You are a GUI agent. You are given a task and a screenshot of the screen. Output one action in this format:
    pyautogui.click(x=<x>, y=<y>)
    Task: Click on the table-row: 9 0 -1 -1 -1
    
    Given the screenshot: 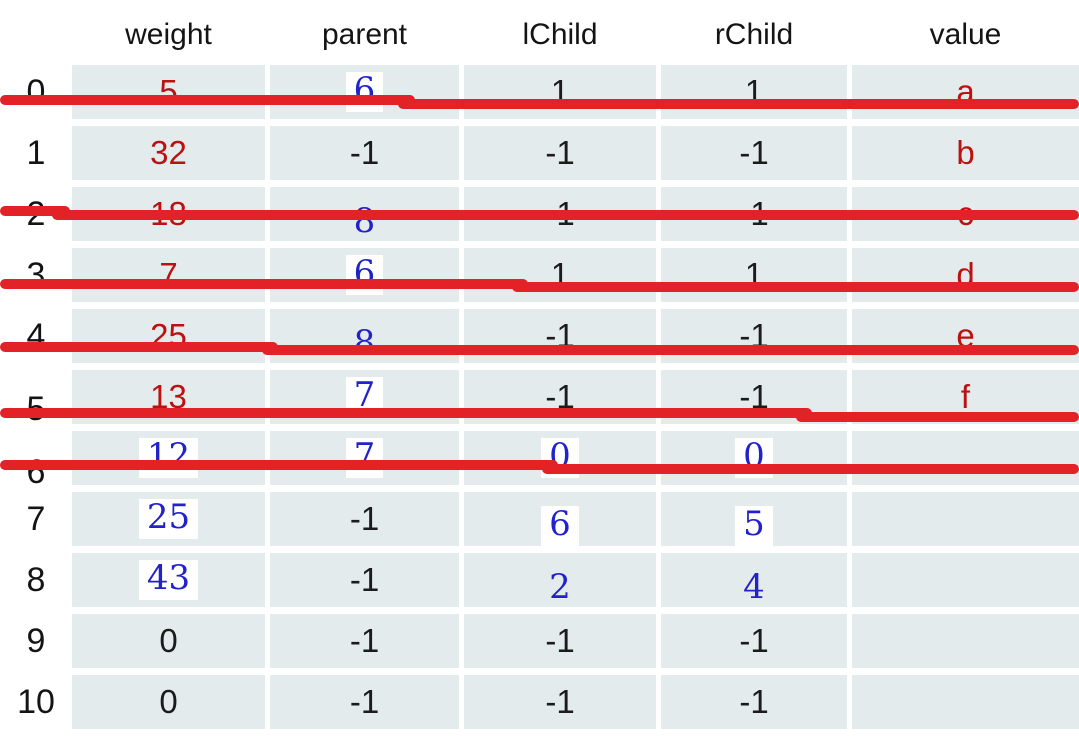 What is the action you would take?
    pyautogui.click(x=539, y=641)
    